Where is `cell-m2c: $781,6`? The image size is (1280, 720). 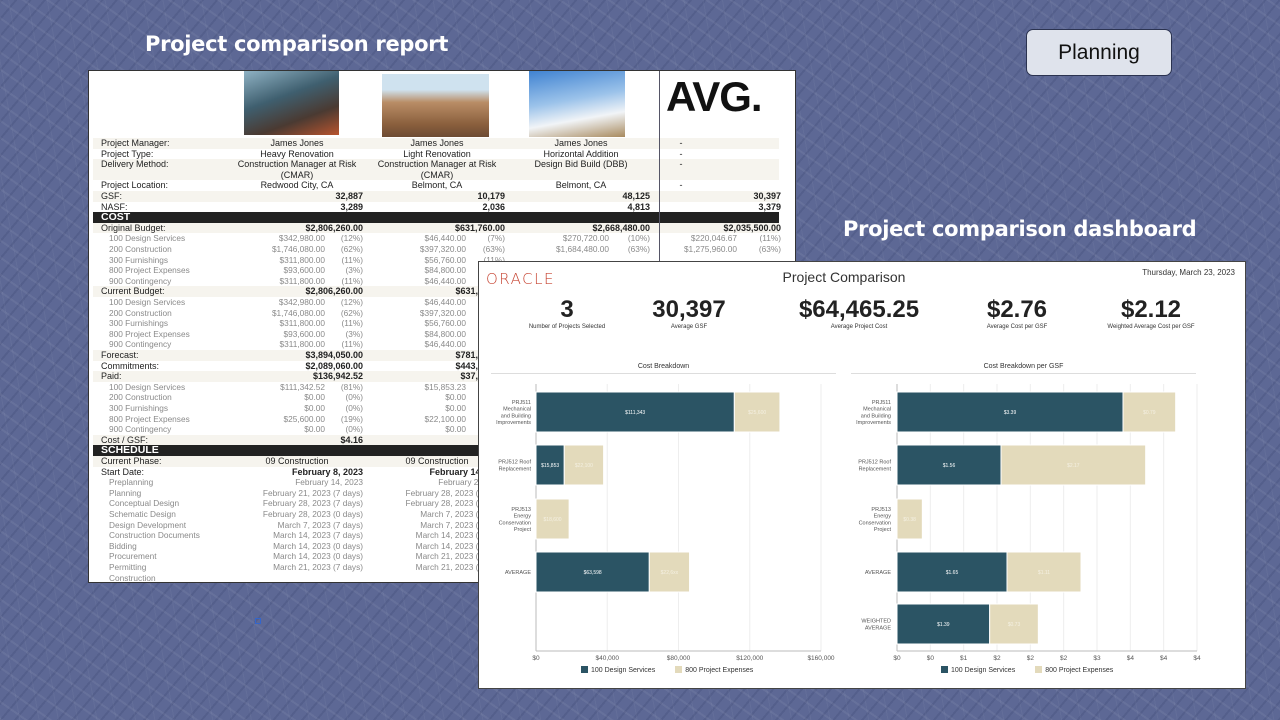
cell-m2c: $781,6 is located at coordinates (469, 355).